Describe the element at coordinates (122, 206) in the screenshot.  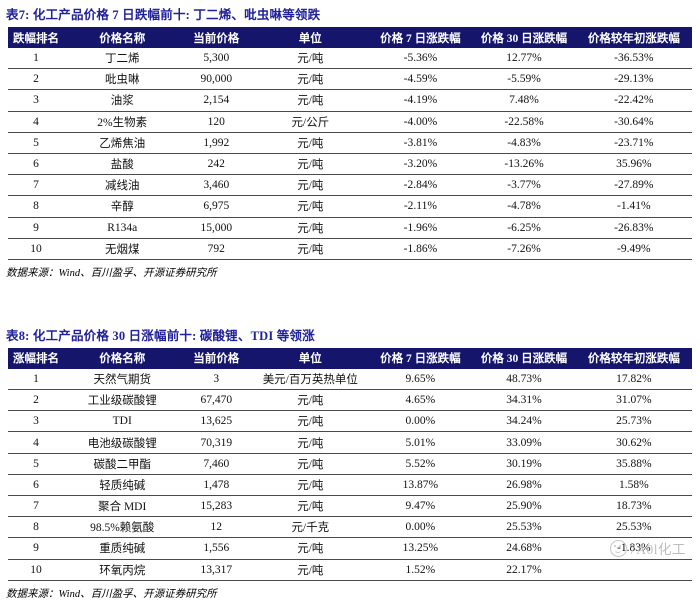
I see `table-cell: 辛醇` at that location.